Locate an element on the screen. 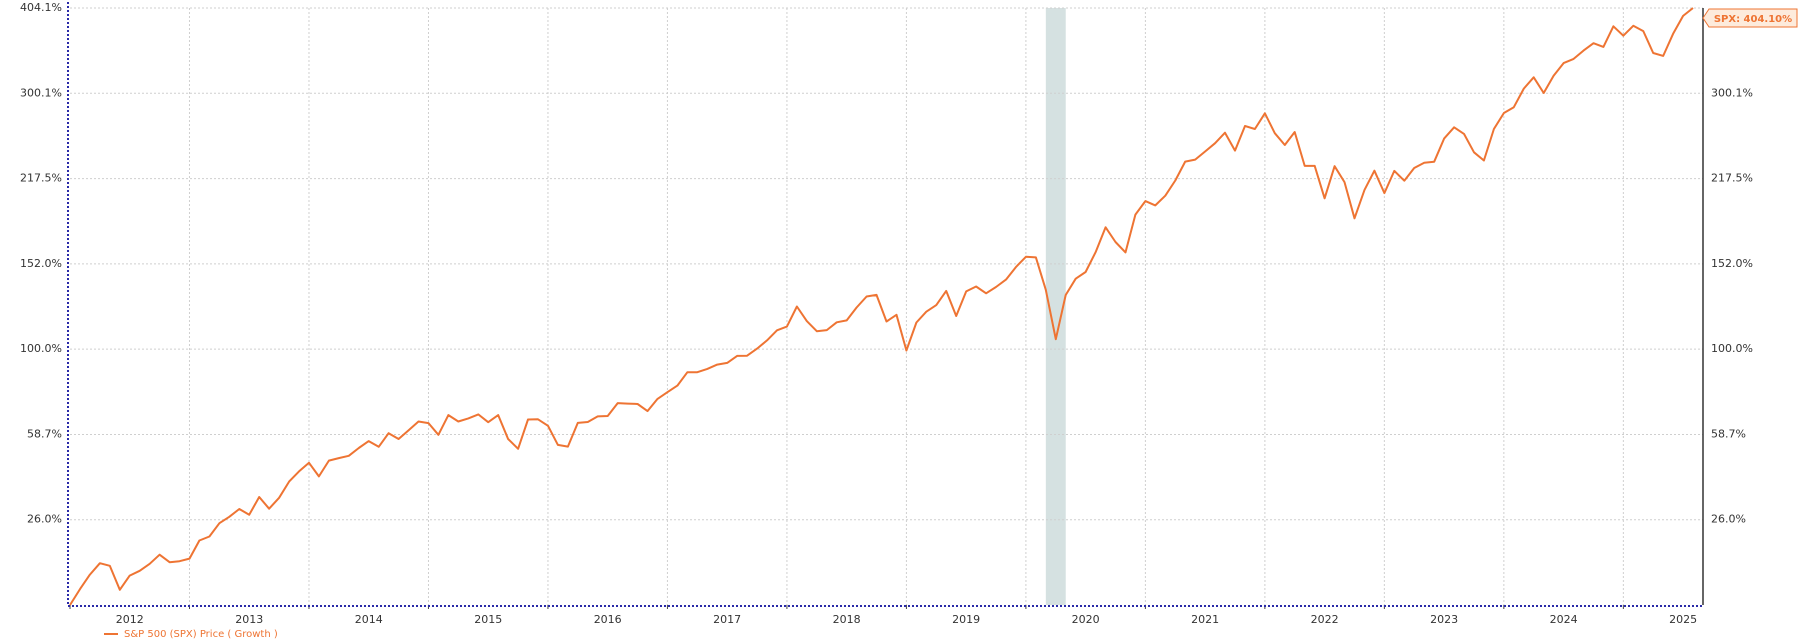  y-tick-label: 300.1% is located at coordinates (41, 92).